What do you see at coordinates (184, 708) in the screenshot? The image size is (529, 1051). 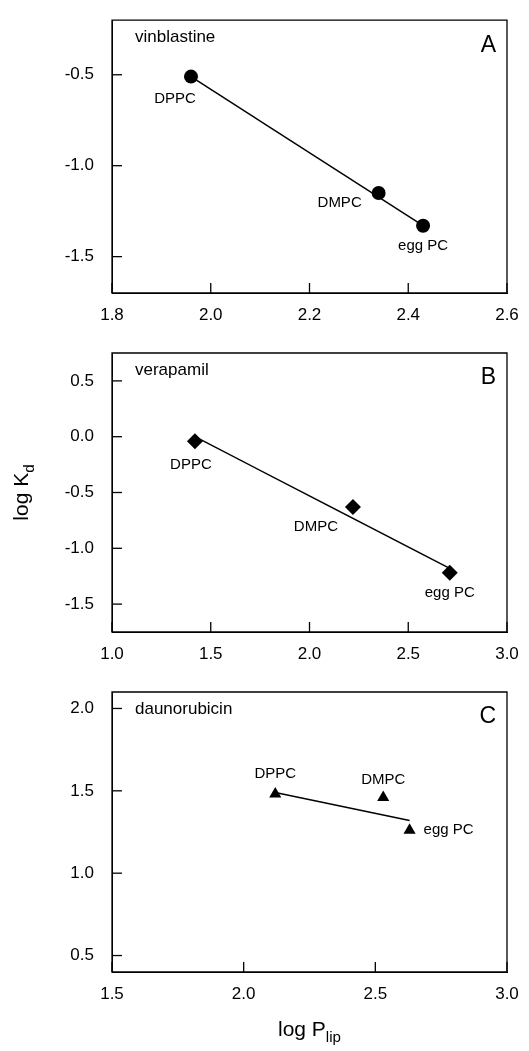 I see `annotation: daunorubicin` at bounding box center [184, 708].